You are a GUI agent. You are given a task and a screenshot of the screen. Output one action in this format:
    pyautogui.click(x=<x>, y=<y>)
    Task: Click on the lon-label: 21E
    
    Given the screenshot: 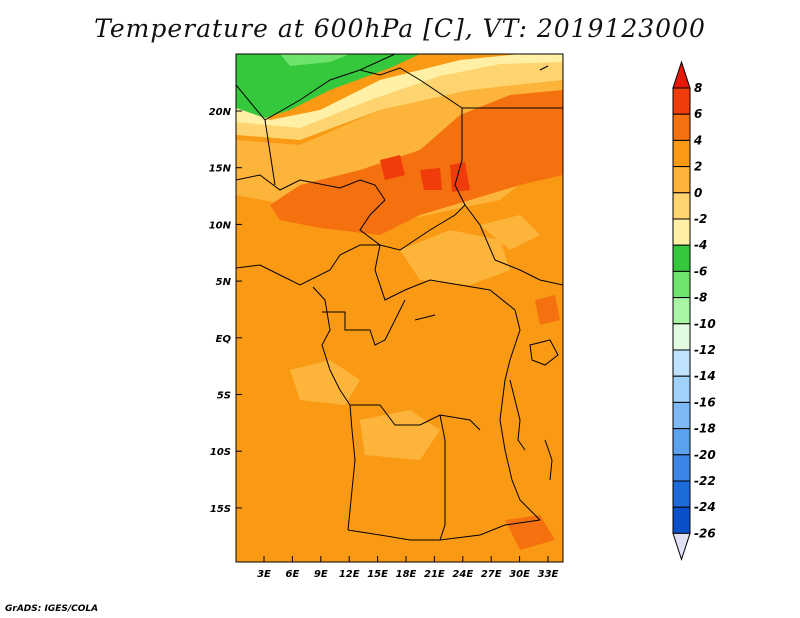 What is the action you would take?
    pyautogui.click(x=434, y=574)
    